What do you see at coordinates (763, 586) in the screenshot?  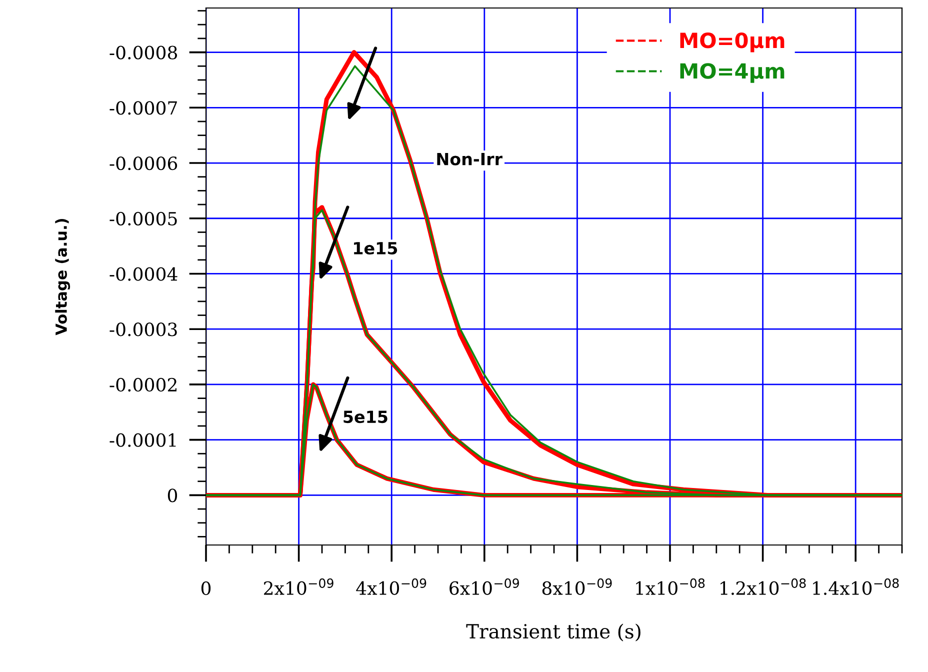 I see `x-tick-label: 1.2x10$^{−08}$` at bounding box center [763, 586].